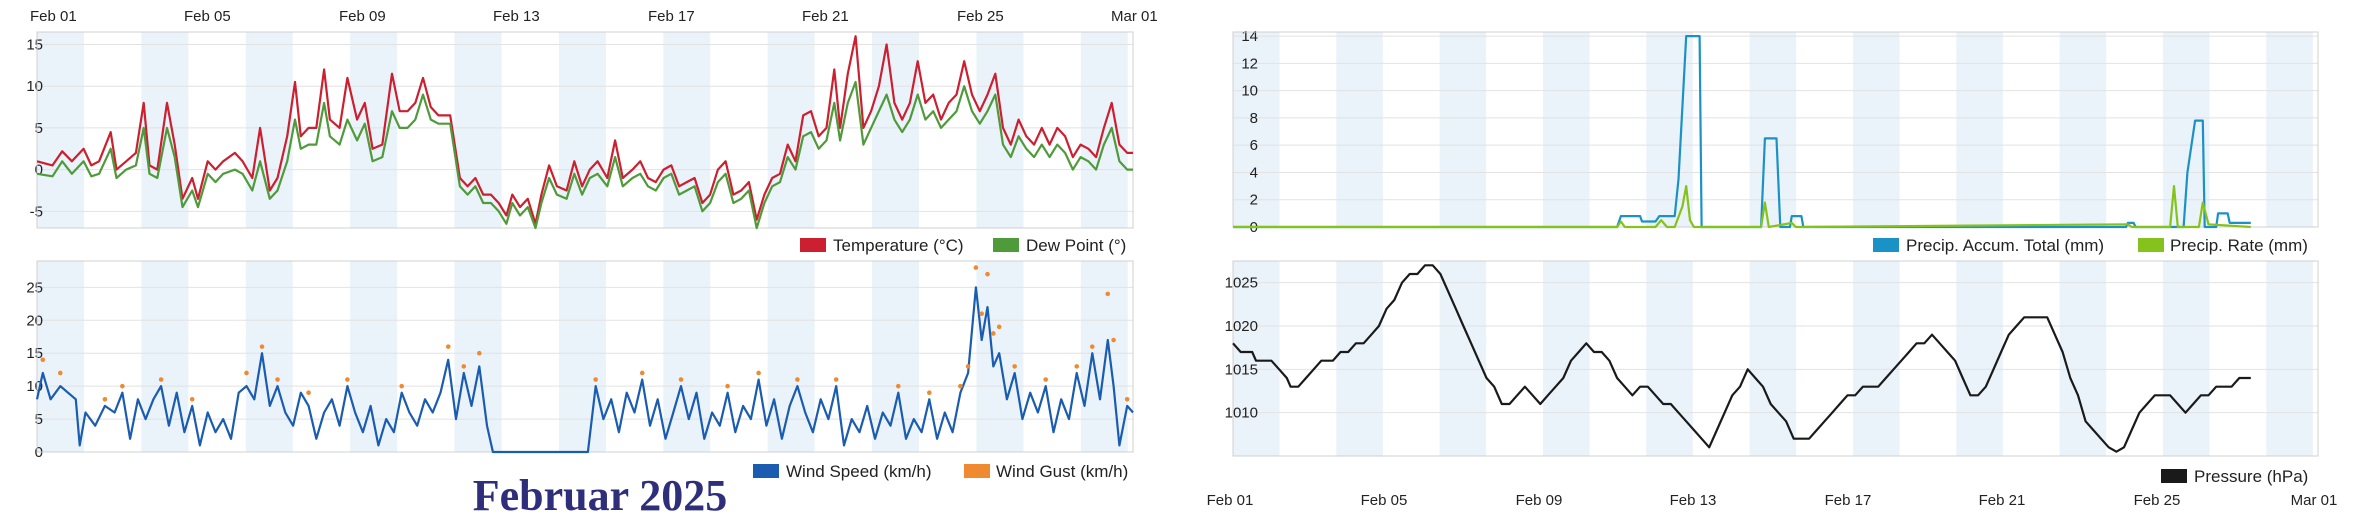 The image size is (2362, 531). What do you see at coordinates (2174, 476) in the screenshot?
I see `pressure-legend-swatch` at bounding box center [2174, 476].